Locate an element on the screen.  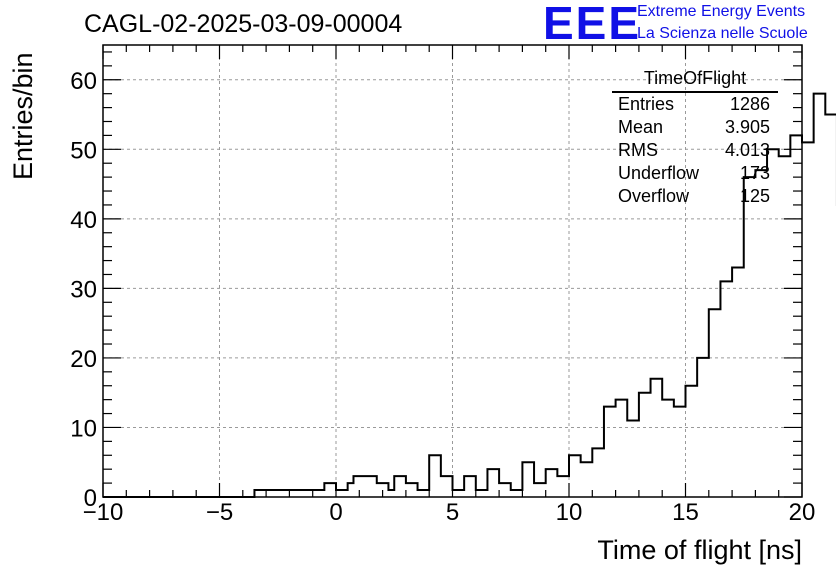
stats-row-underflow: Underflow 173 is located at coordinates (695, 173).